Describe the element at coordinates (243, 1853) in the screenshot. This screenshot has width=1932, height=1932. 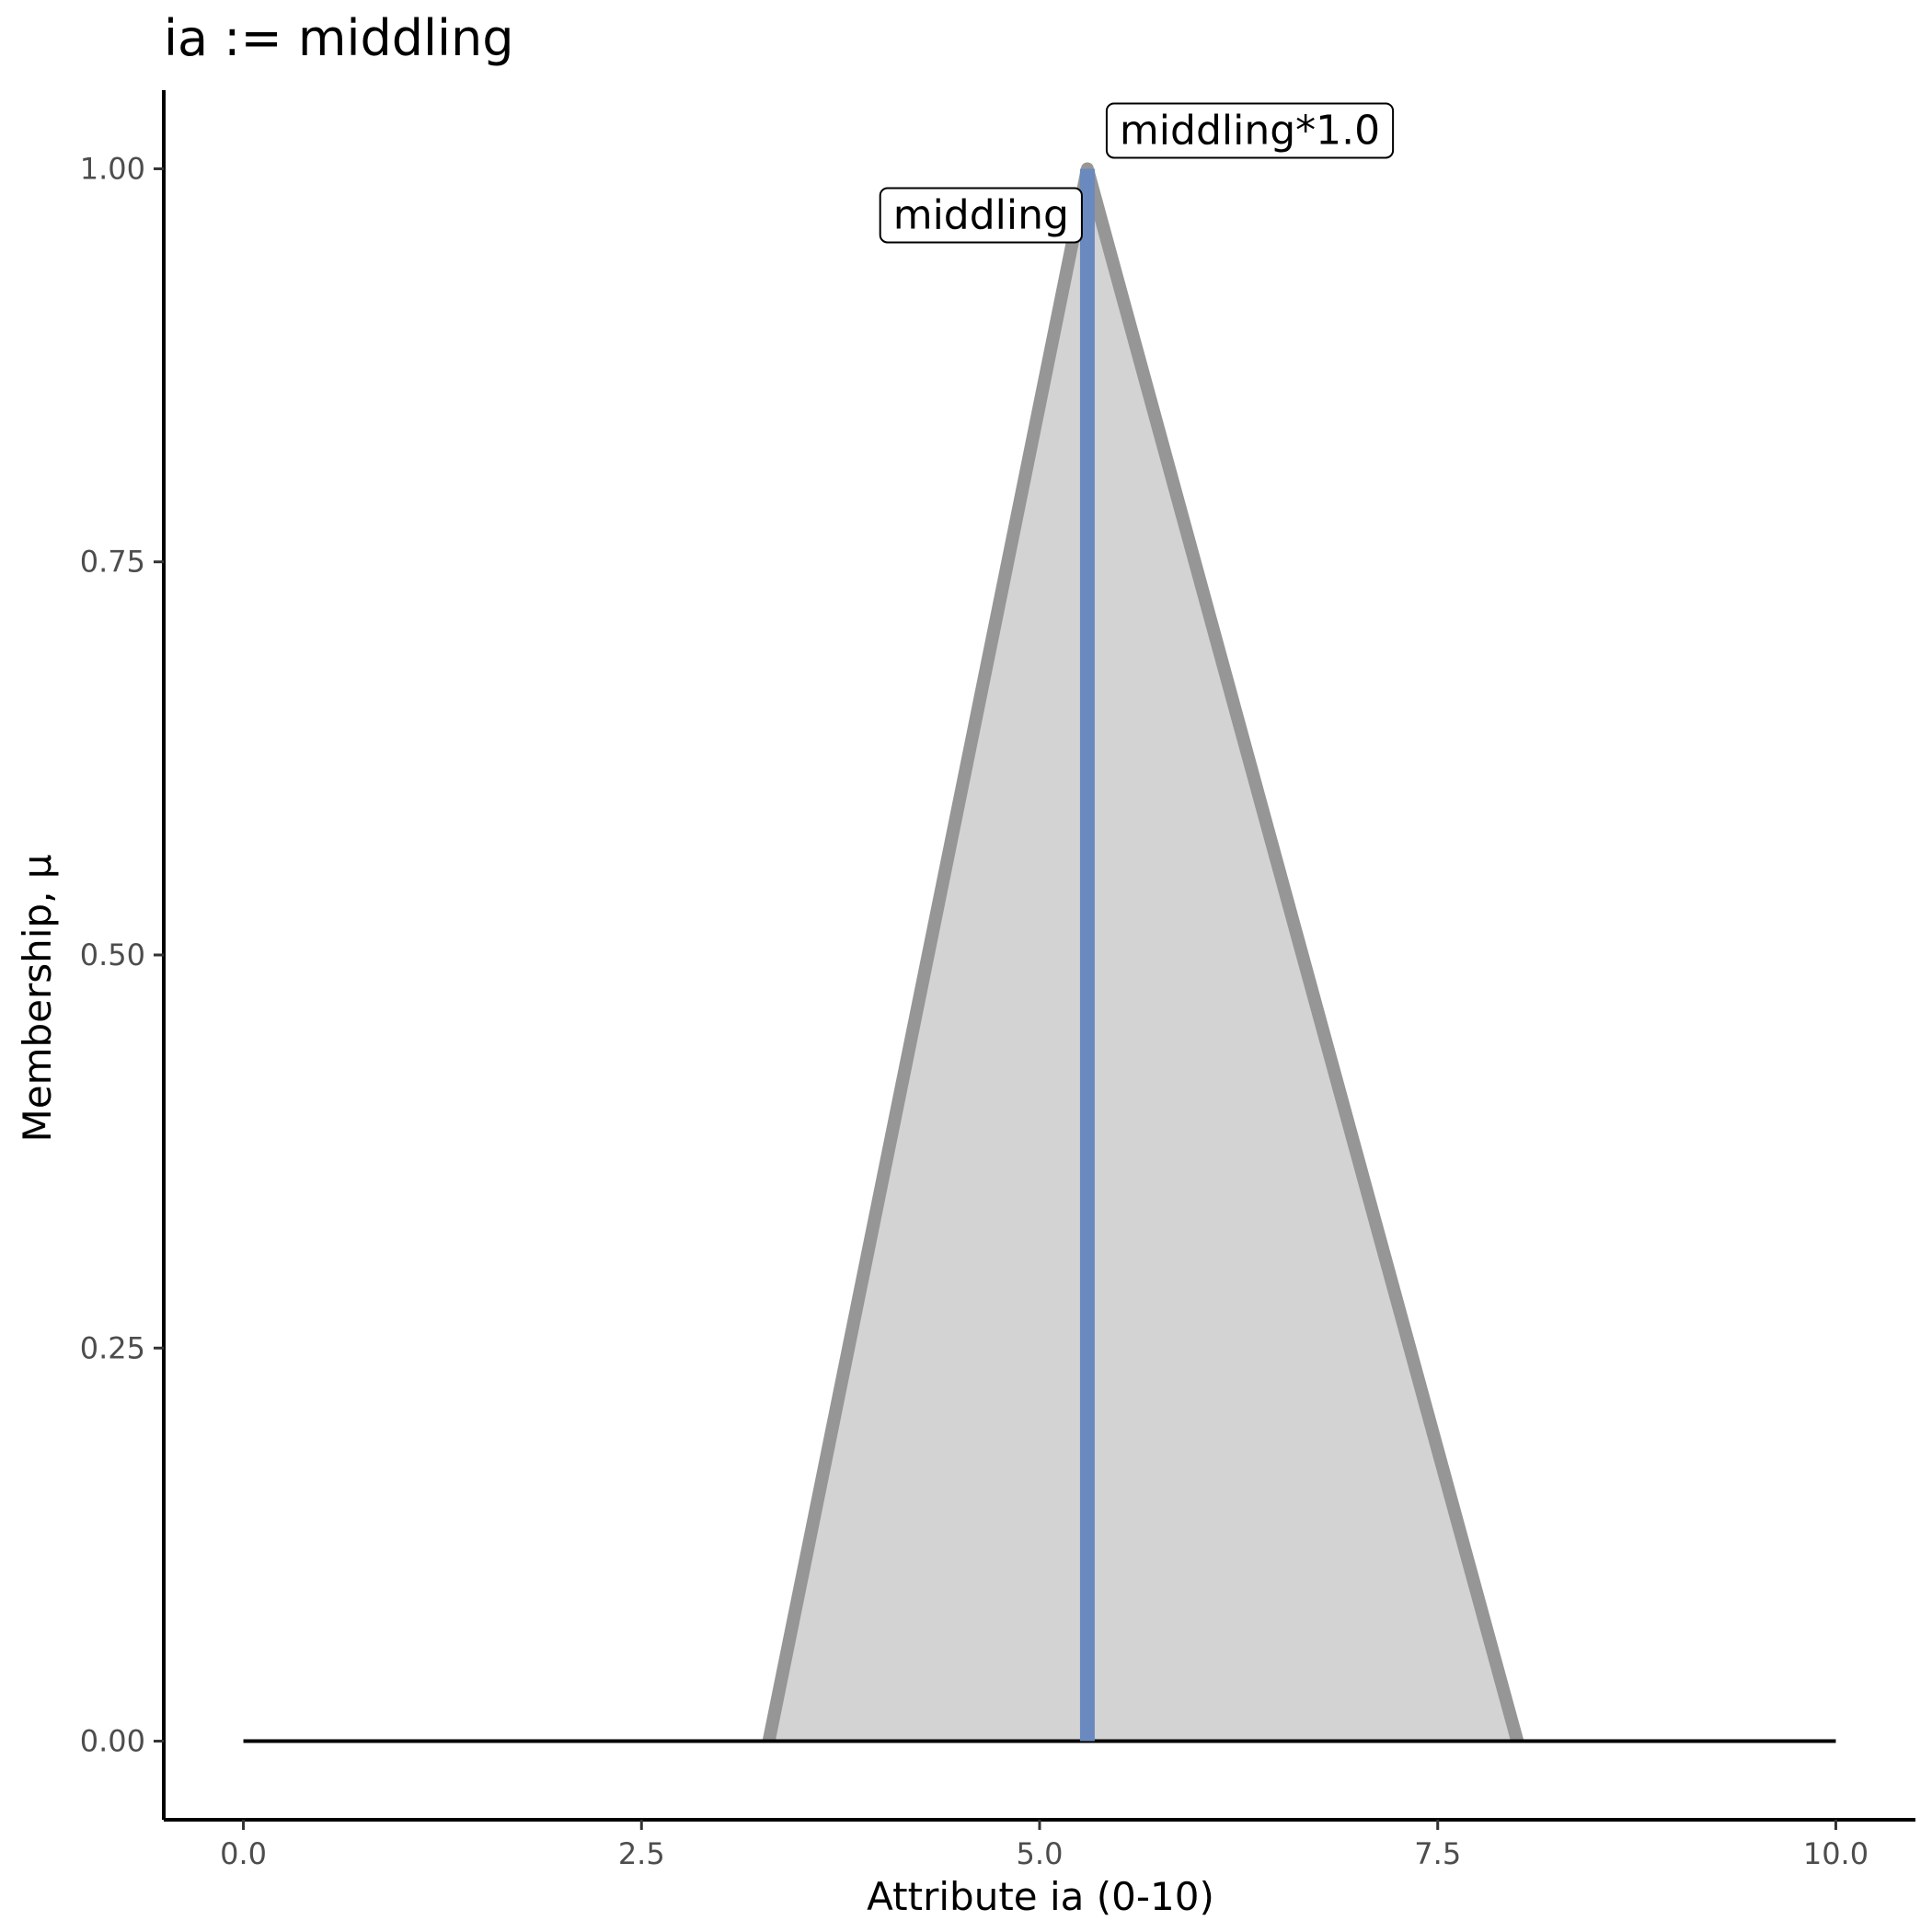
I see `x-tick-label: 0.0` at that location.